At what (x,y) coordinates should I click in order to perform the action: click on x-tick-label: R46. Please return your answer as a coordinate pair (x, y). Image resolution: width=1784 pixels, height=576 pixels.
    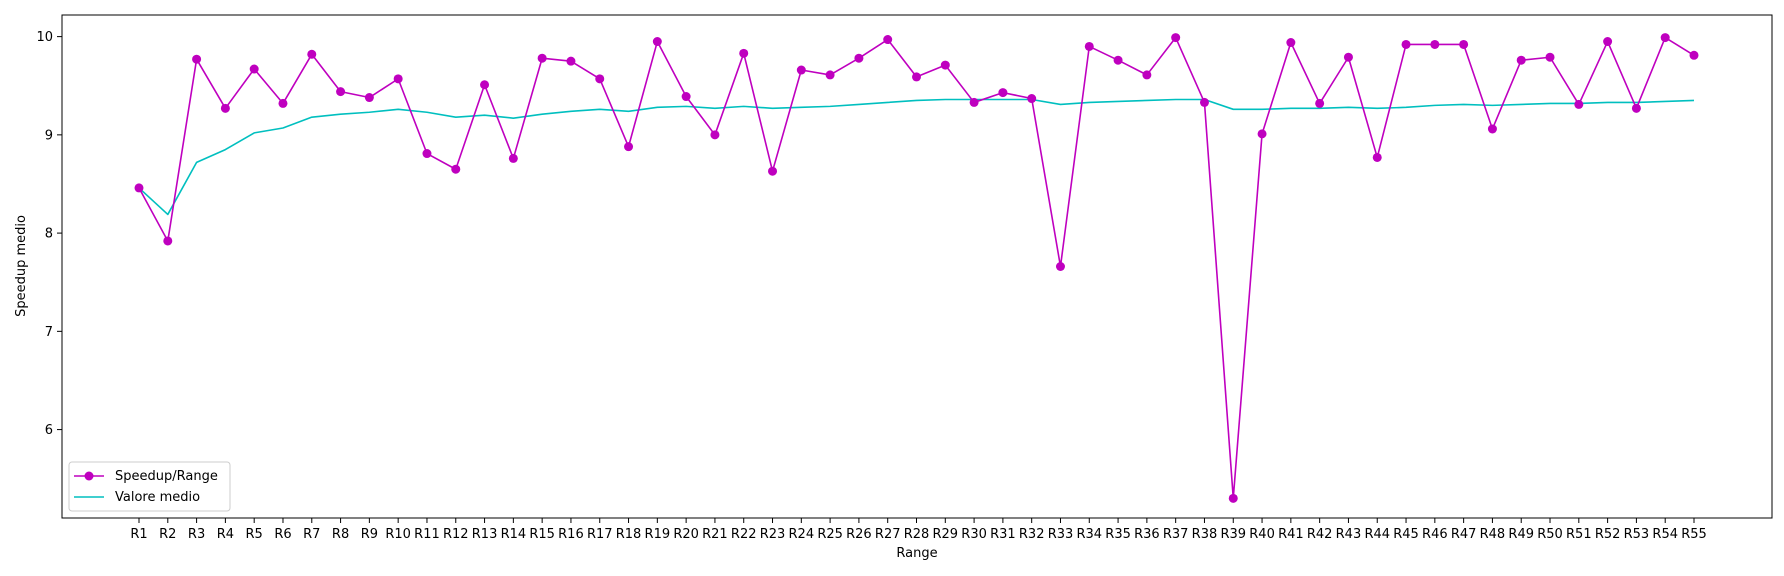
    Looking at the image, I should click on (1435, 534).